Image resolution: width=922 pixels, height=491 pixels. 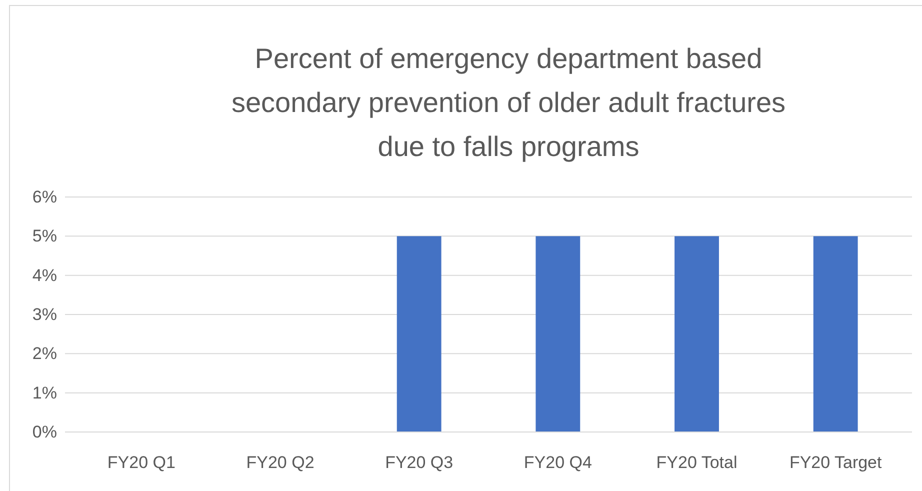 I want to click on x-tick-label: FY20 Q3, so click(x=419, y=462).